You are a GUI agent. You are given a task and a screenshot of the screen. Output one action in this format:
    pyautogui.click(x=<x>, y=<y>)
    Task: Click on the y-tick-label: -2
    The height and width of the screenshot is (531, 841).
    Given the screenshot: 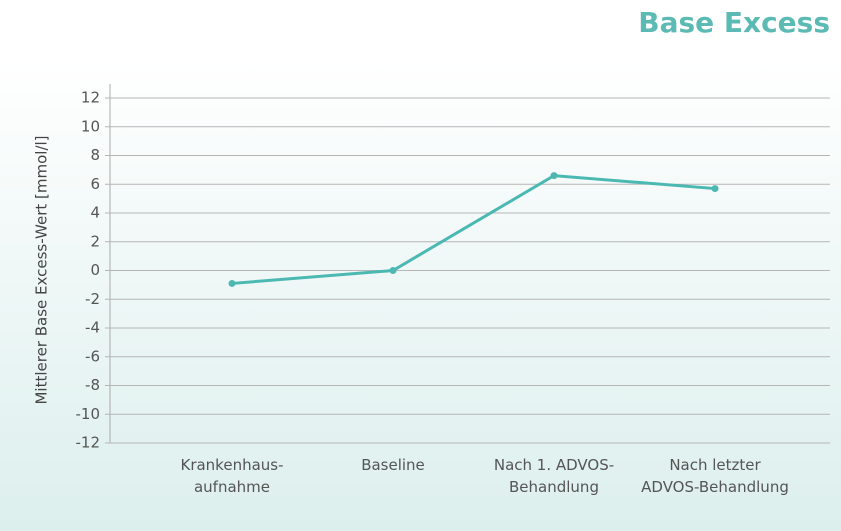 What is the action you would take?
    pyautogui.click(x=92, y=299)
    